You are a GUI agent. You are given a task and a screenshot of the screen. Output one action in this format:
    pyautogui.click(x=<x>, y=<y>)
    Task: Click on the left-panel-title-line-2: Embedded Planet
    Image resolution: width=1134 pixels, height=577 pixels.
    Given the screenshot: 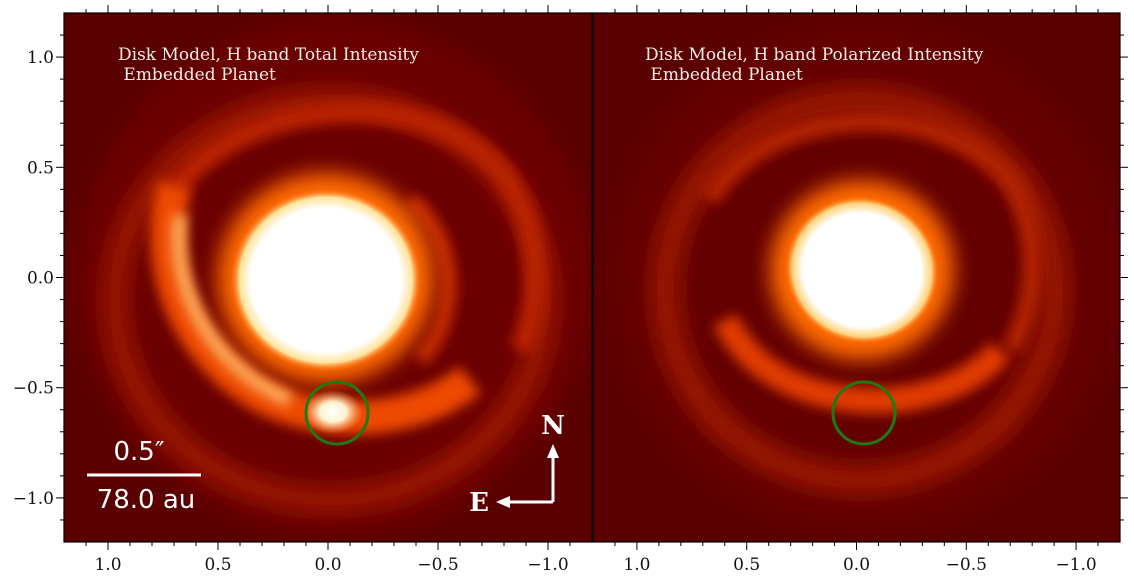 What is the action you would take?
    pyautogui.click(x=197, y=75)
    